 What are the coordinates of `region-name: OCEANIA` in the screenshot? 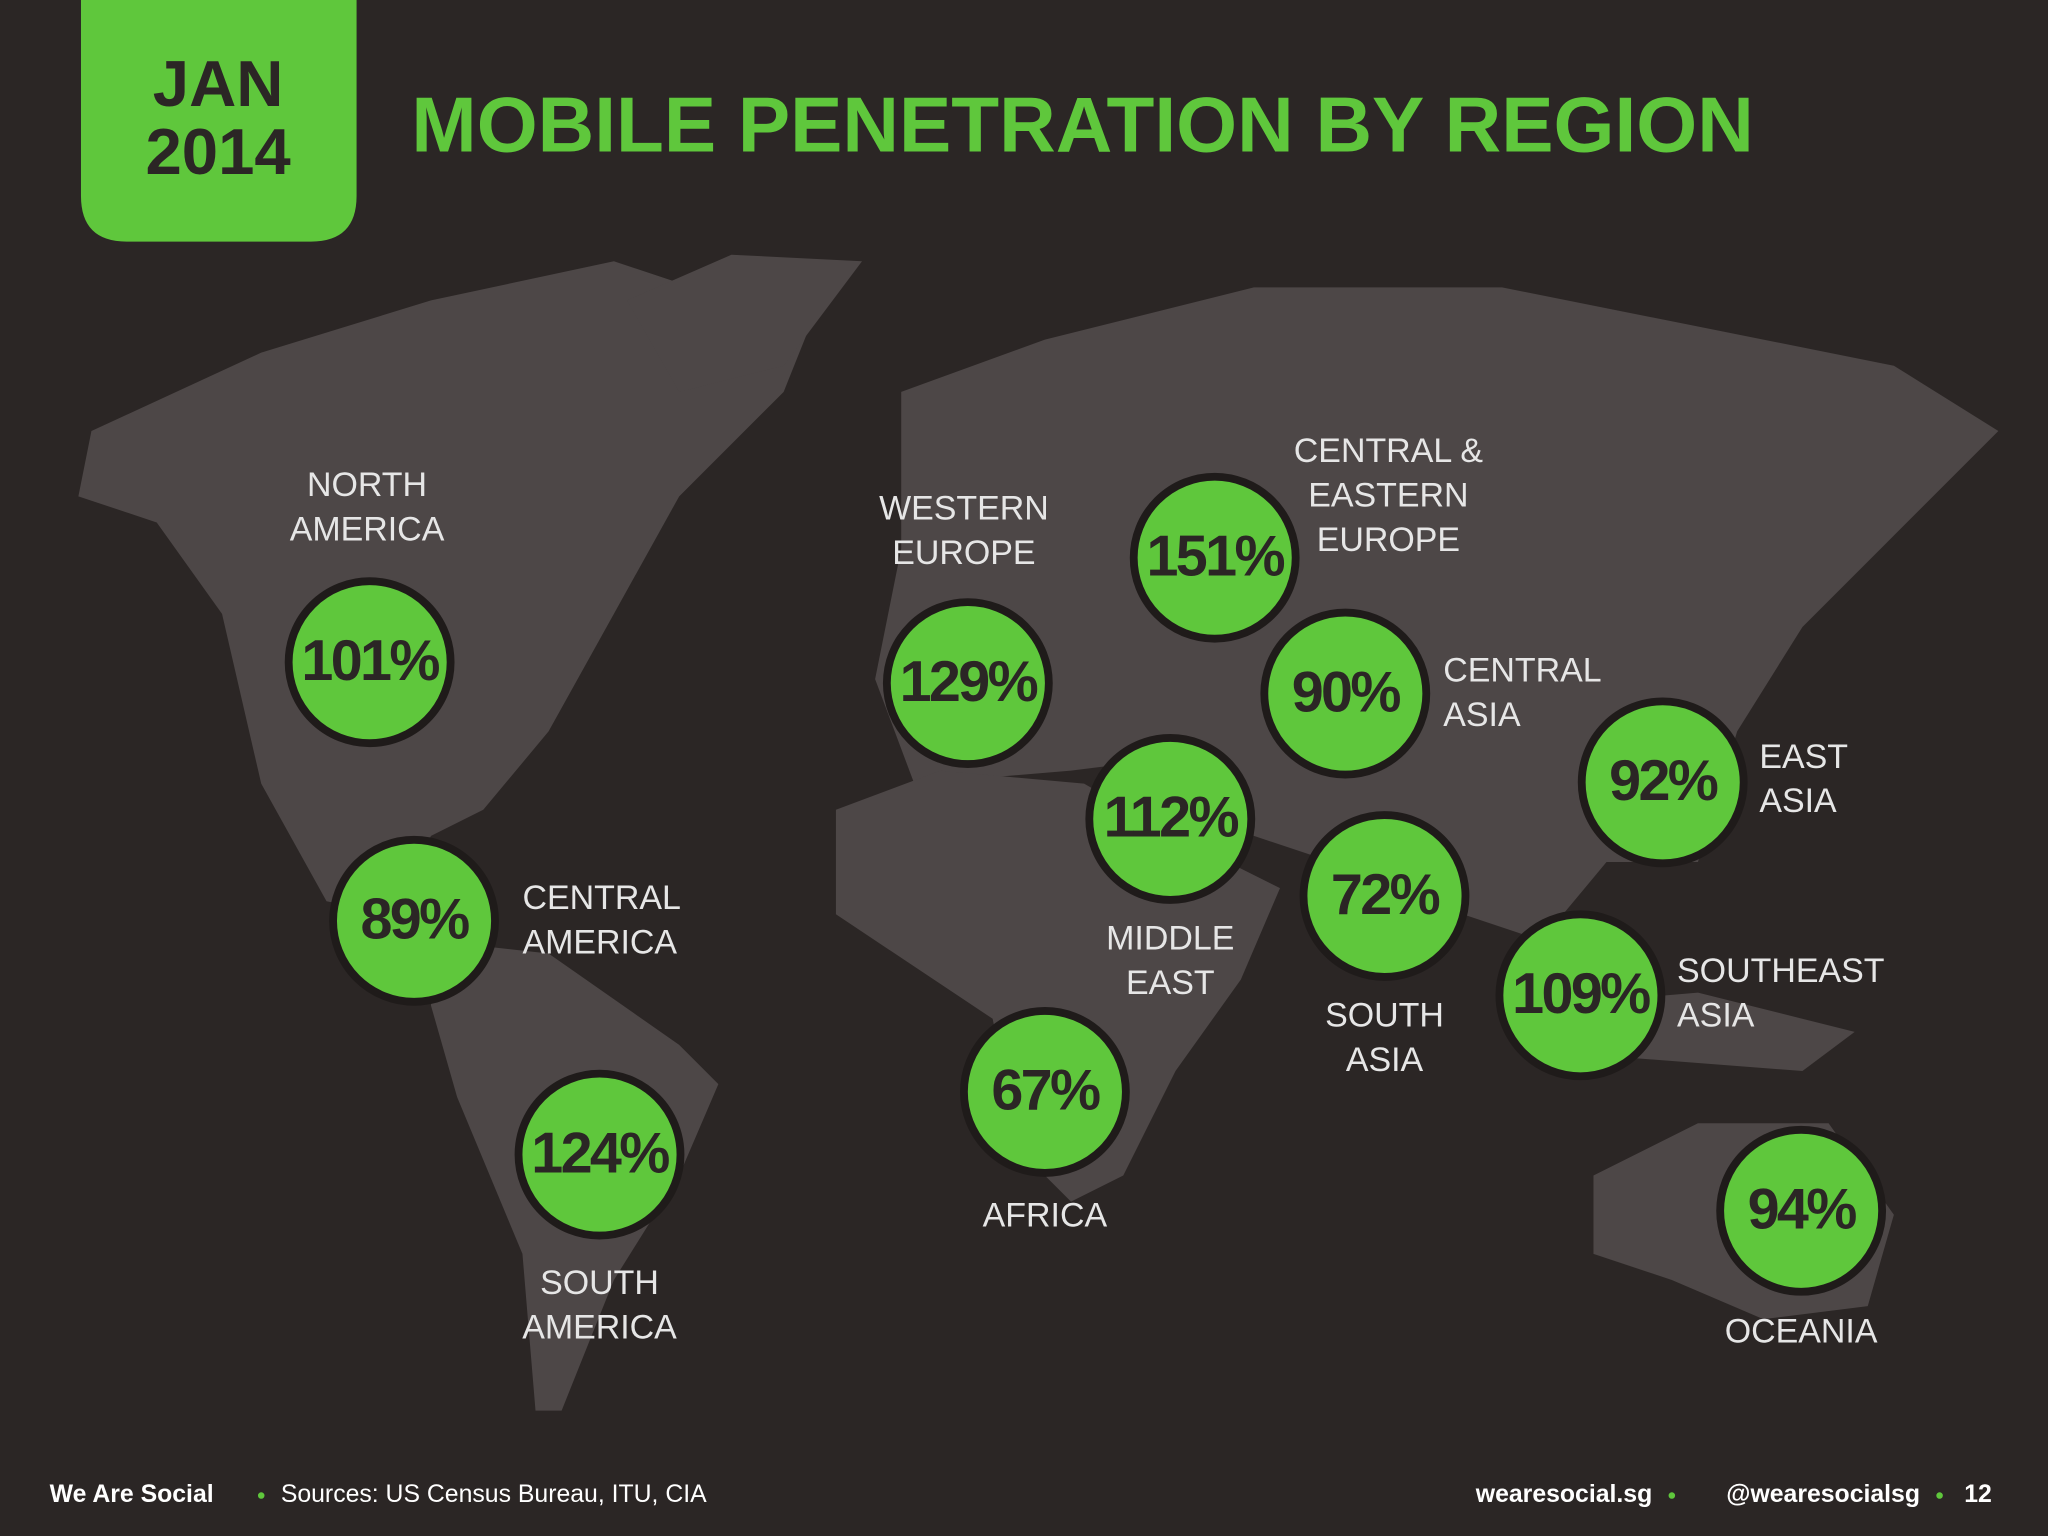 It's located at (1801, 1332).